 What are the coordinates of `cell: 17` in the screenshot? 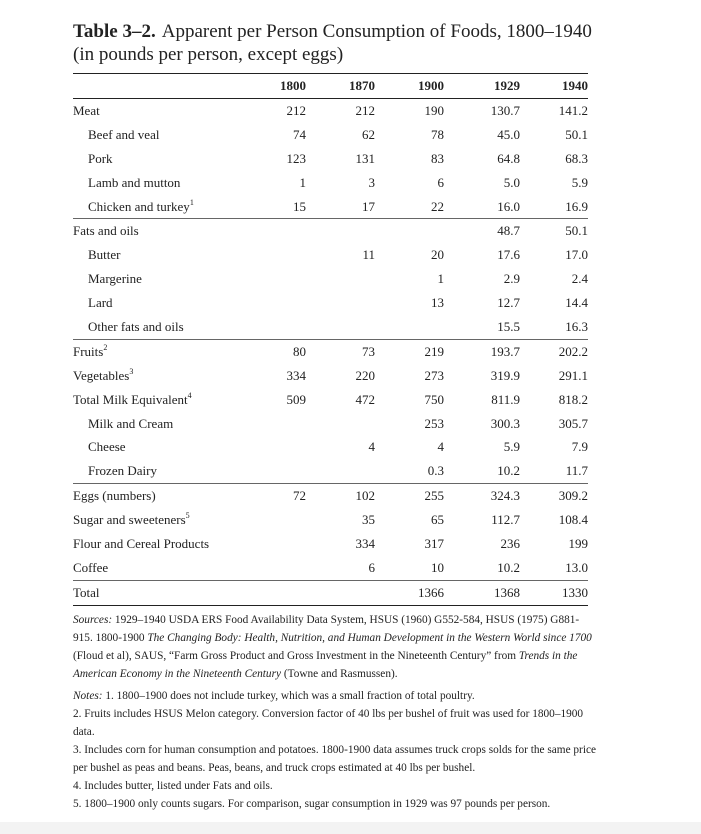 It's located at (368, 206).